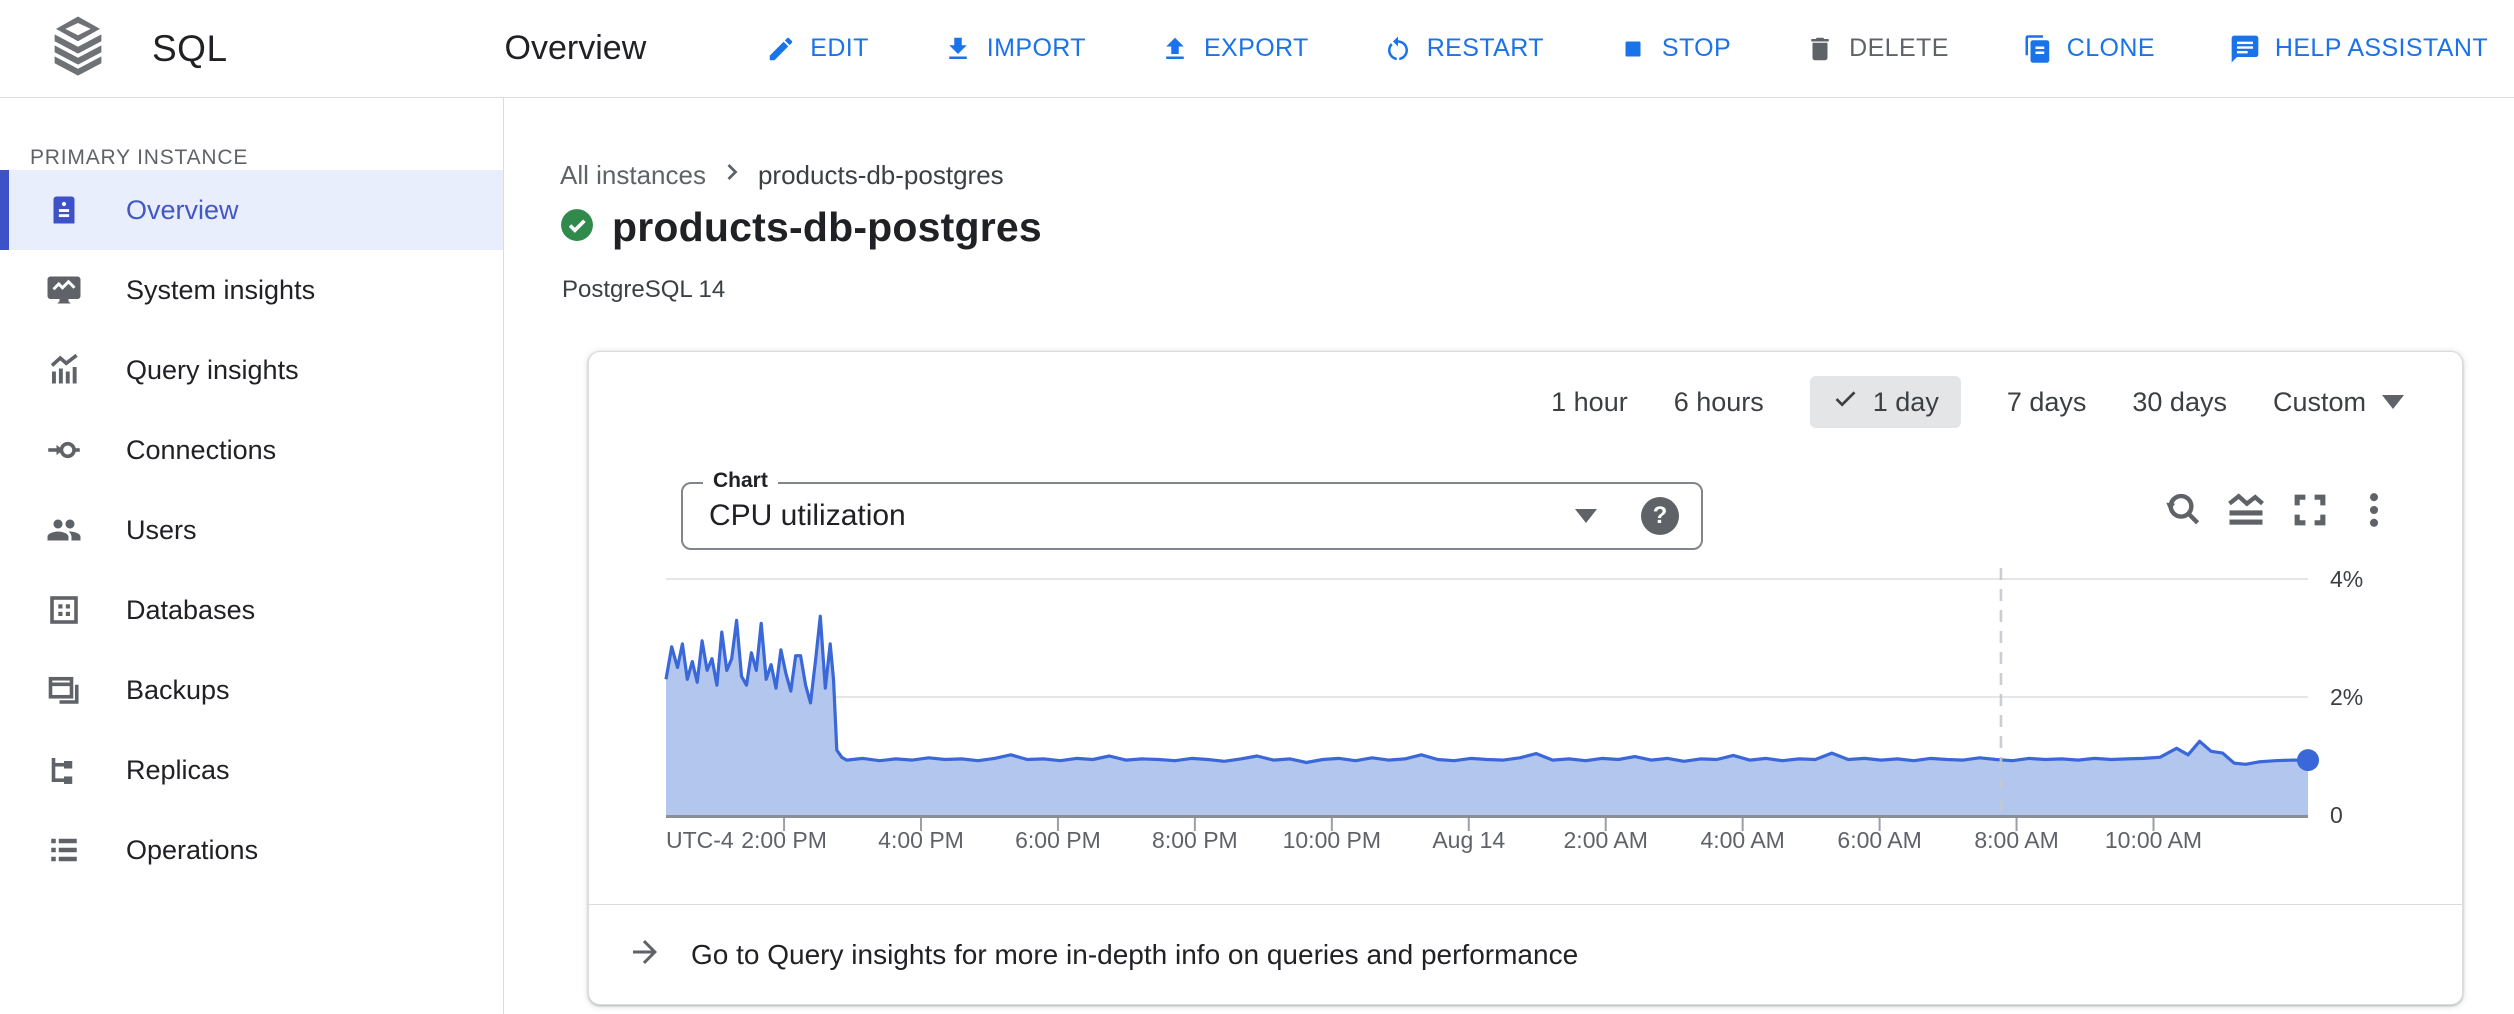  What do you see at coordinates (1058, 840) in the screenshot?
I see `svg-text: 6:00 PM` at bounding box center [1058, 840].